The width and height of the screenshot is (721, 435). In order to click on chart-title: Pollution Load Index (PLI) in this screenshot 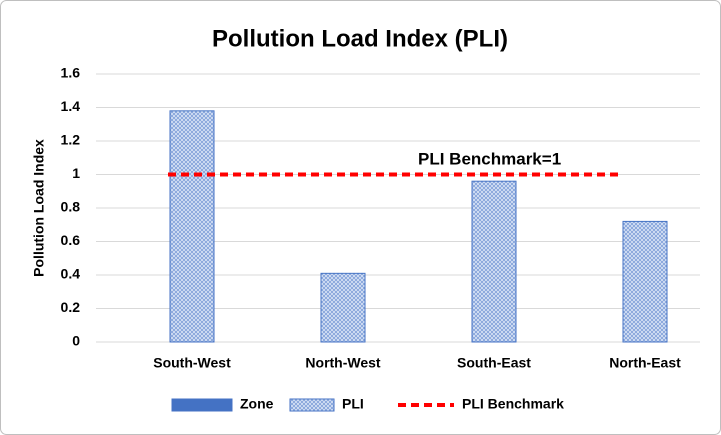, I will do `click(360, 38)`.